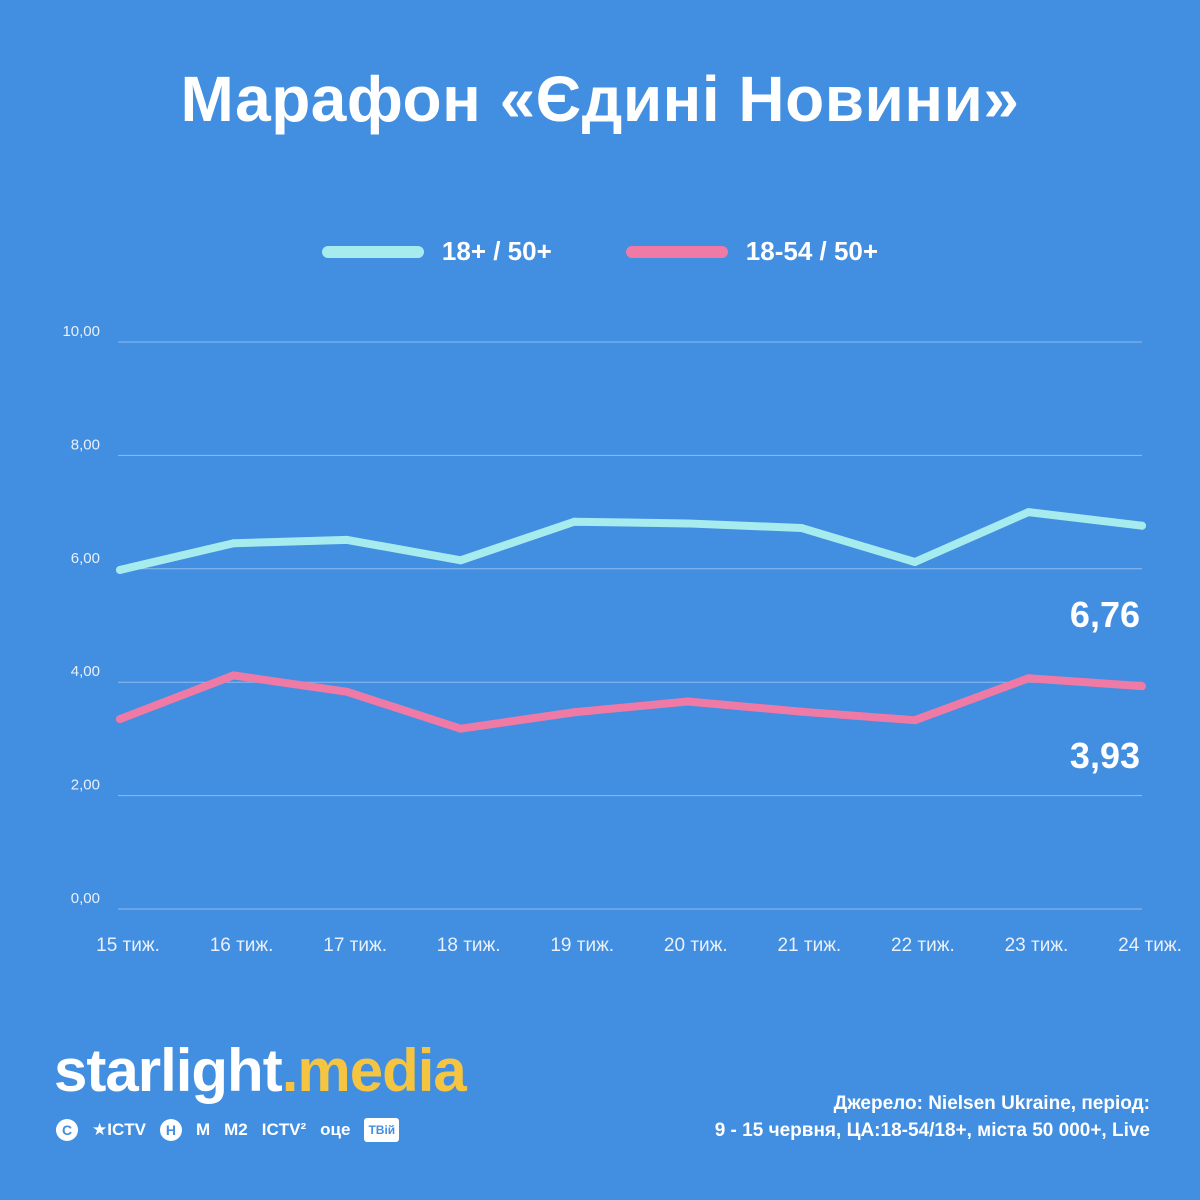 The height and width of the screenshot is (1200, 1200). Describe the element at coordinates (991, 1103) in the screenshot. I see `source-line-1: Джерело: Nielsen Ukraine, період:` at that location.